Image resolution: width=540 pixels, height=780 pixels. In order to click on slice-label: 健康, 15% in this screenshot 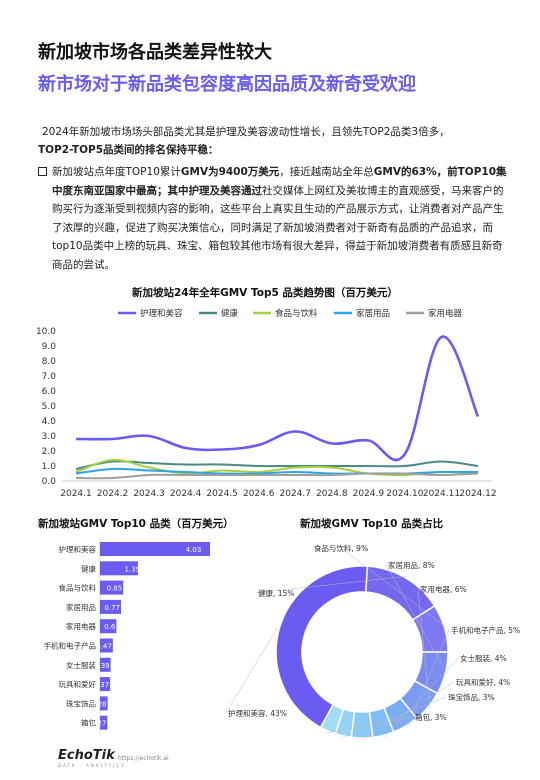, I will do `click(276, 593)`.